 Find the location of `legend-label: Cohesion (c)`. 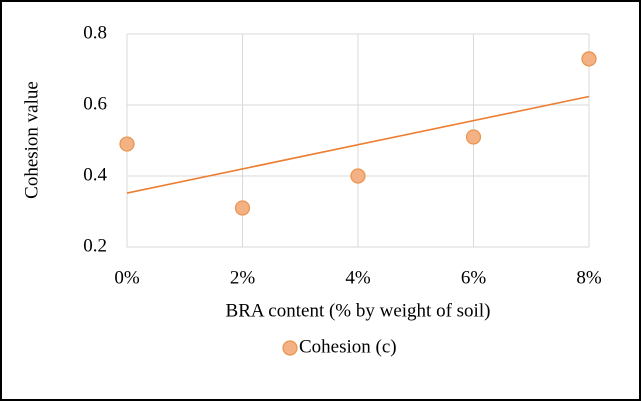

legend-label: Cohesion (c) is located at coordinates (348, 346).